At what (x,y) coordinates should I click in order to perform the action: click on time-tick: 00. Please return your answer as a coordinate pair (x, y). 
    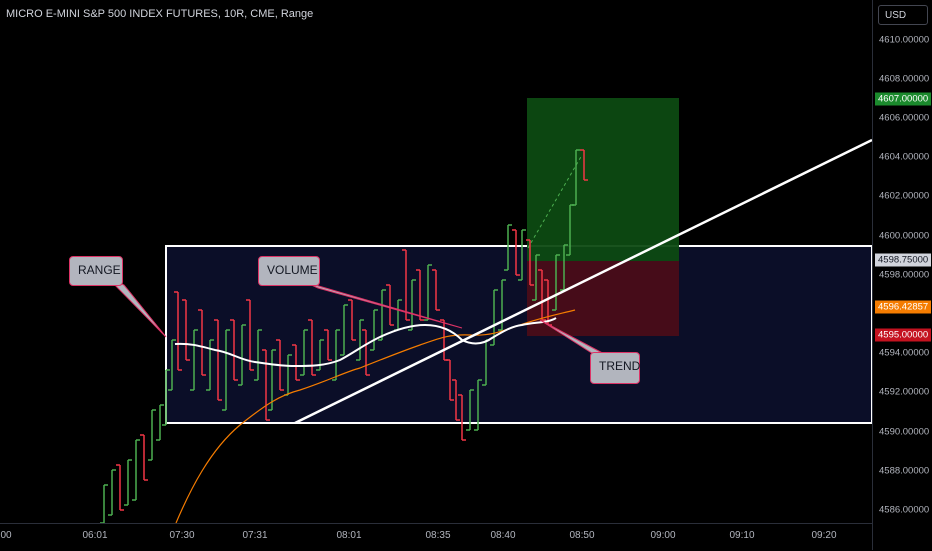
    Looking at the image, I should click on (6, 535).